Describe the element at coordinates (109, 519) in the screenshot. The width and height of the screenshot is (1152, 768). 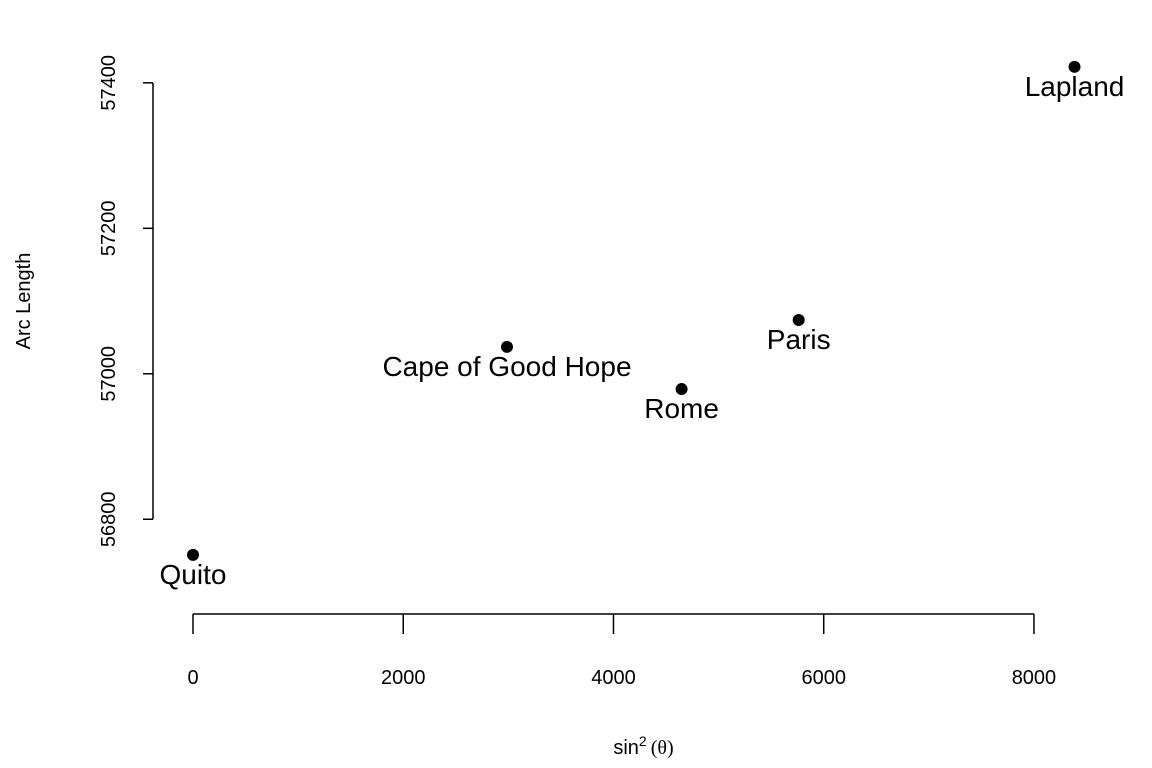
I see `y-tick-label: 56800` at that location.